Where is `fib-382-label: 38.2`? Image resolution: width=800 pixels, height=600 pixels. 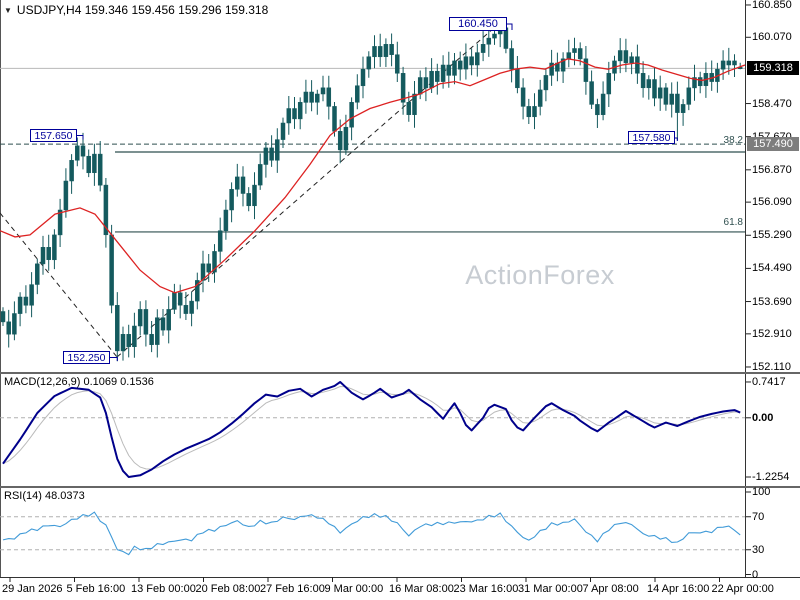 fib-382-label: 38.2 is located at coordinates (733, 140).